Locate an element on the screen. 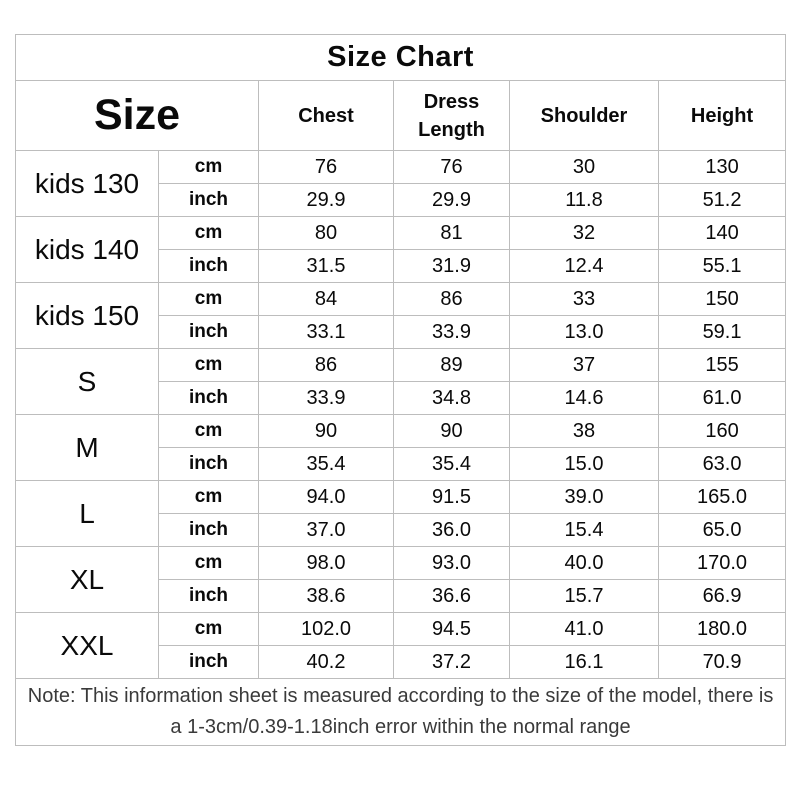  column-header-chest: Chest is located at coordinates (326, 115).